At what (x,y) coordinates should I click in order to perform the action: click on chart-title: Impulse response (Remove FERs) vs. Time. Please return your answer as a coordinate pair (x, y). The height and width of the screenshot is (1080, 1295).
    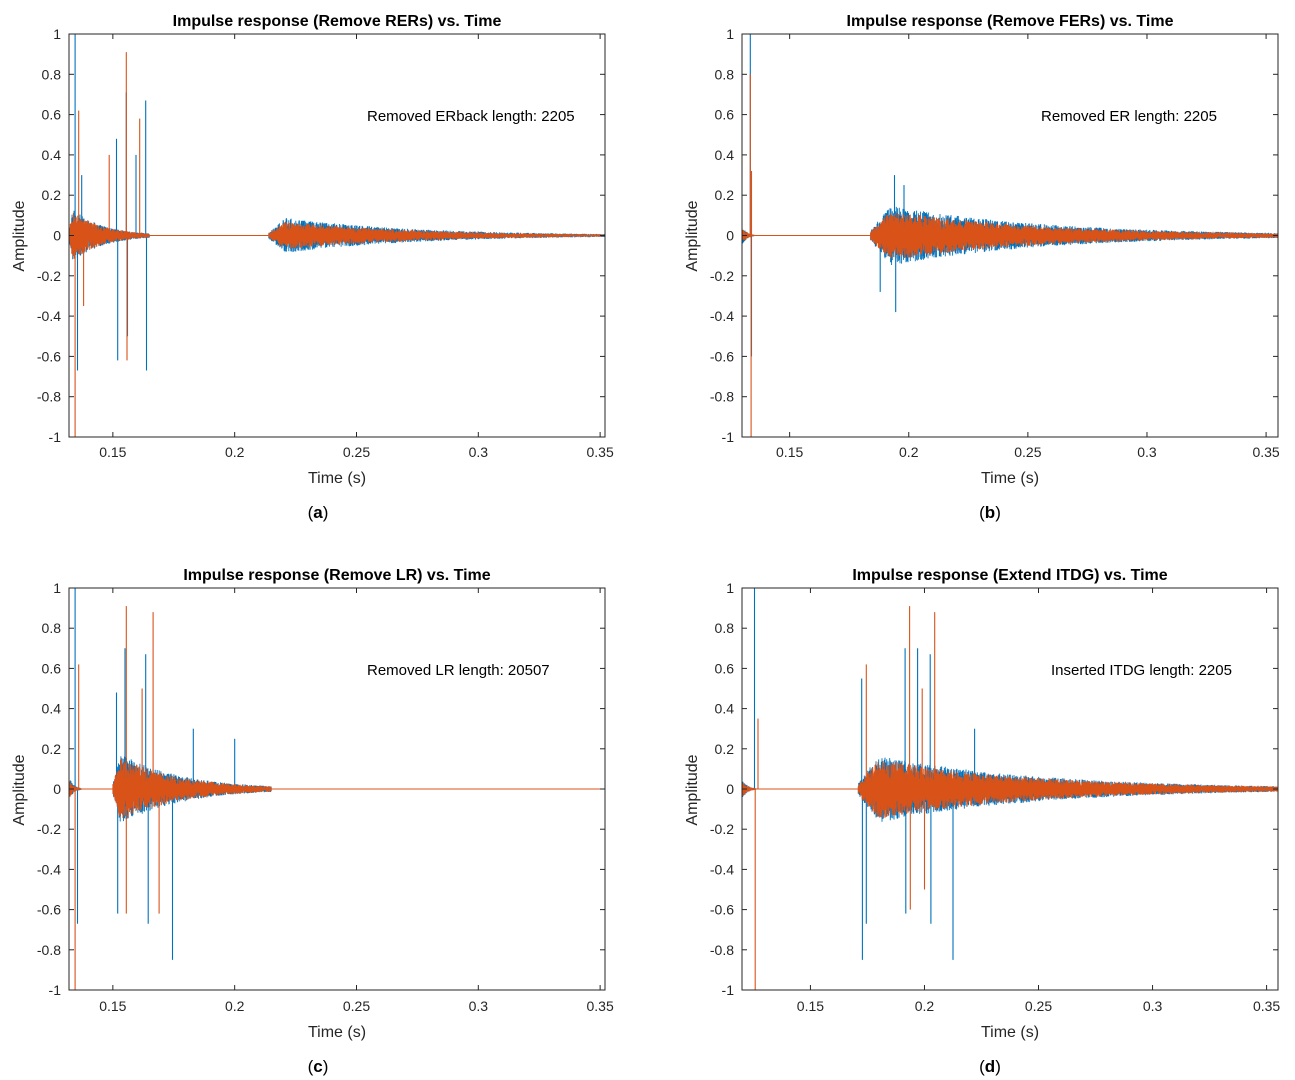
    Looking at the image, I should click on (1010, 21).